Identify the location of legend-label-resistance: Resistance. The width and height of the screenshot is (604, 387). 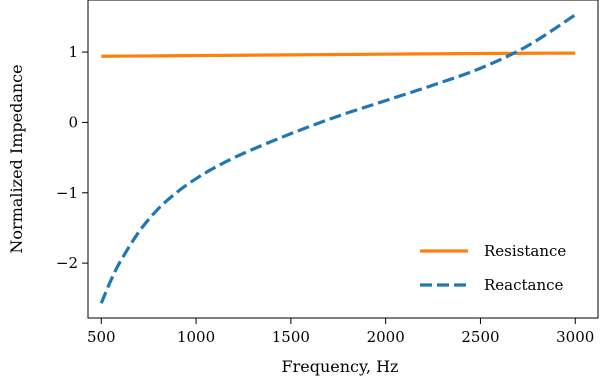
(525, 251).